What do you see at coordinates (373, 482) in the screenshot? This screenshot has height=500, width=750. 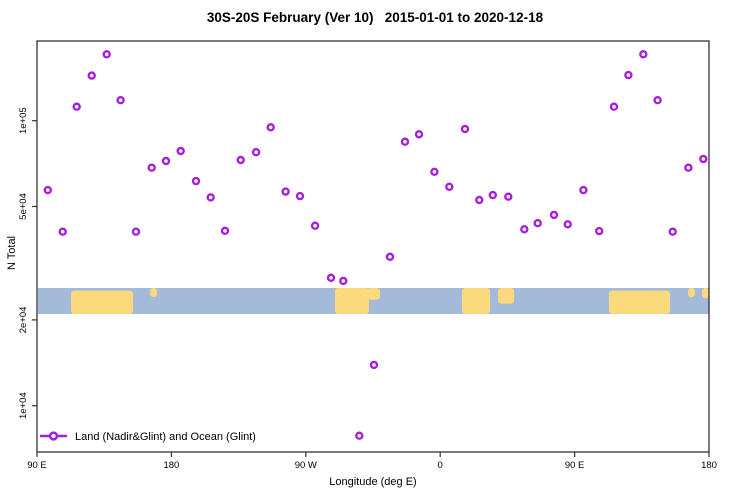 I see `x-axis-title: Longitude (deg E)` at bounding box center [373, 482].